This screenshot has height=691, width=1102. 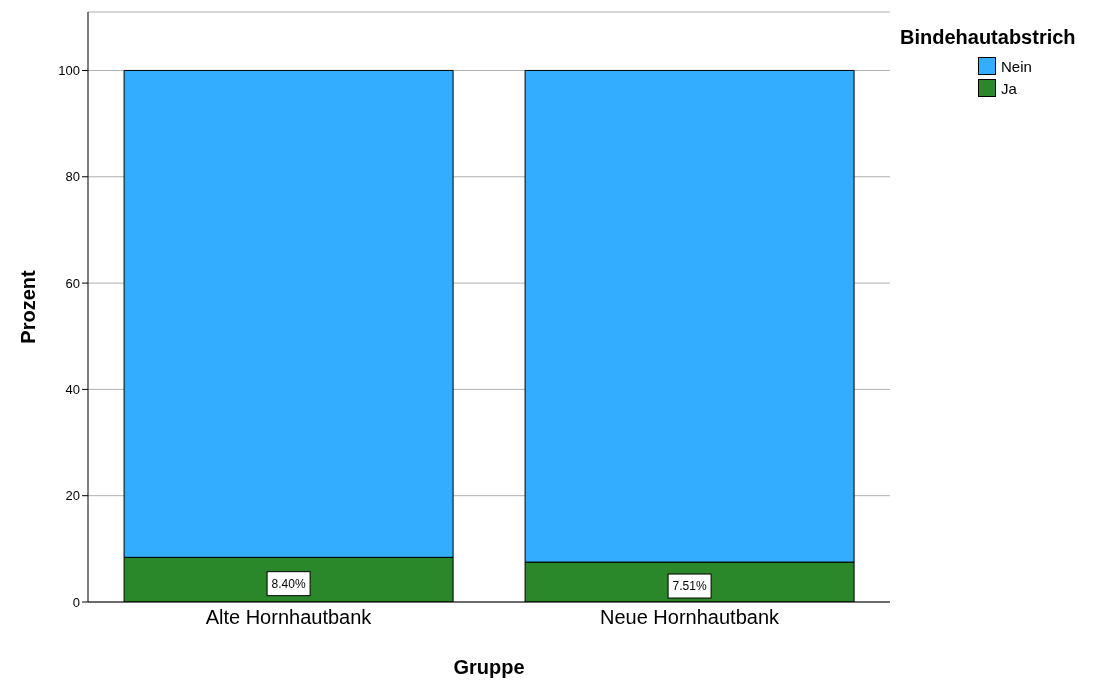 What do you see at coordinates (69, 71) in the screenshot?
I see `y-tick-label: 100` at bounding box center [69, 71].